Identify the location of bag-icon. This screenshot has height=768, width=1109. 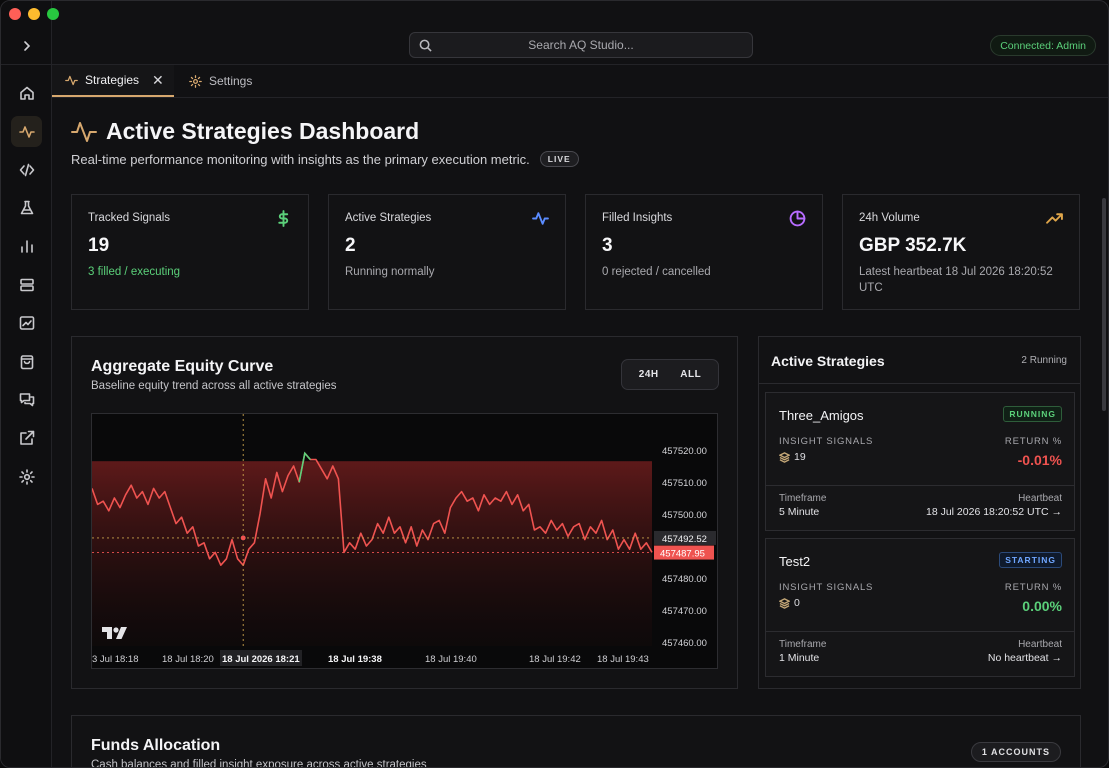
(26, 361).